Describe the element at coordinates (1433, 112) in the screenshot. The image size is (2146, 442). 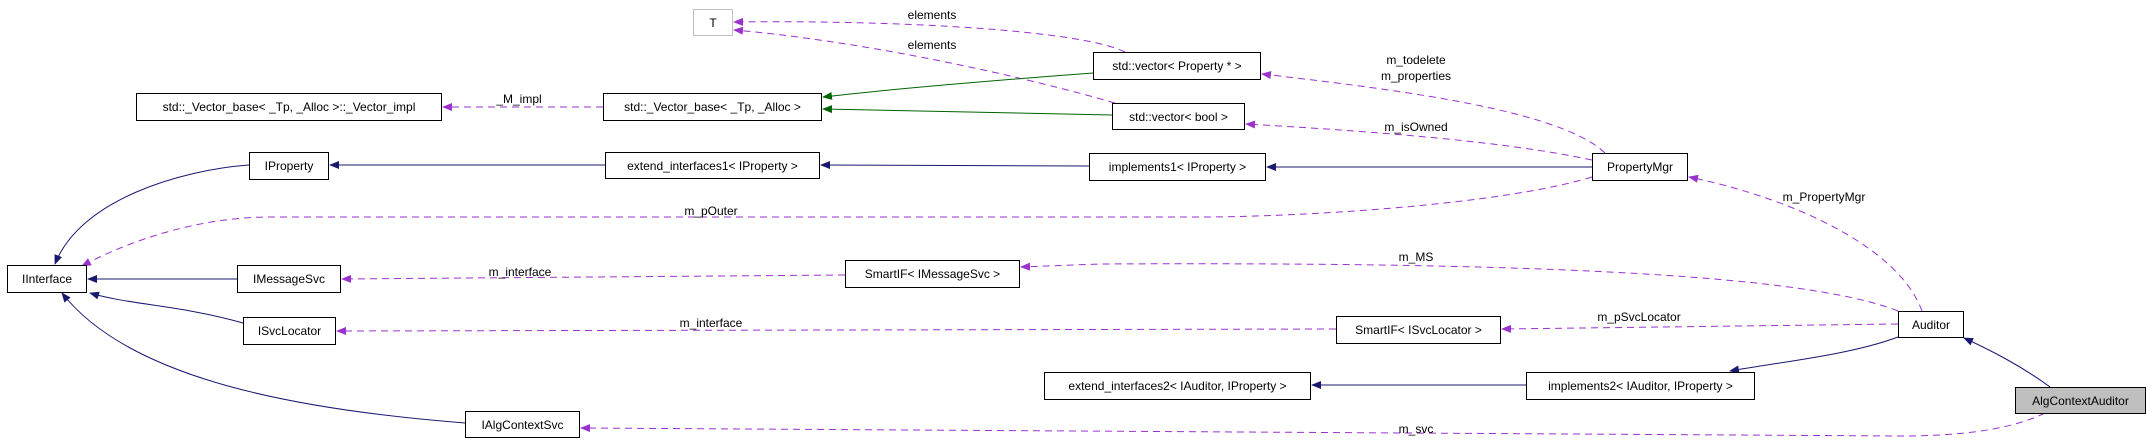
I see `edge-m-todelete` at that location.